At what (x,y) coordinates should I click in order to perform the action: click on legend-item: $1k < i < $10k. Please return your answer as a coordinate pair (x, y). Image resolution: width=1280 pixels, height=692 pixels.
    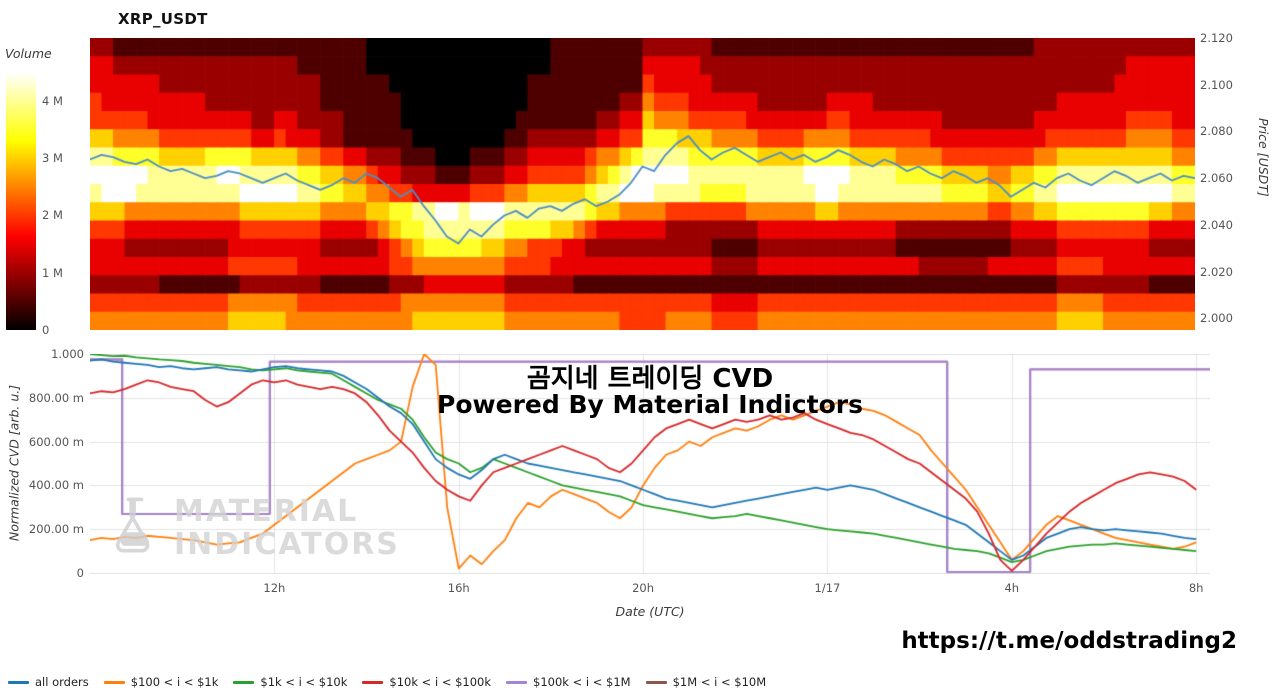
    Looking at the image, I should click on (290, 682).